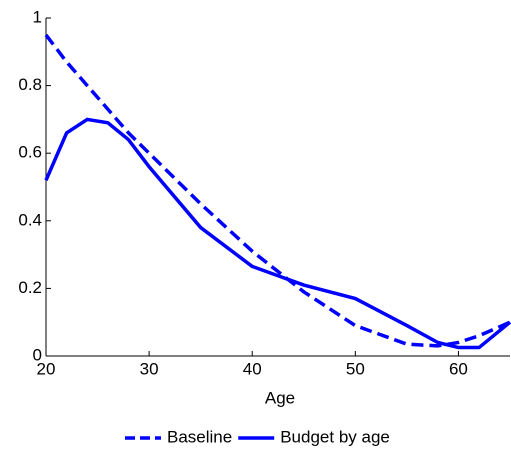 This screenshot has height=454, width=511. Describe the element at coordinates (280, 397) in the screenshot. I see `x-axis-label: Age` at that location.